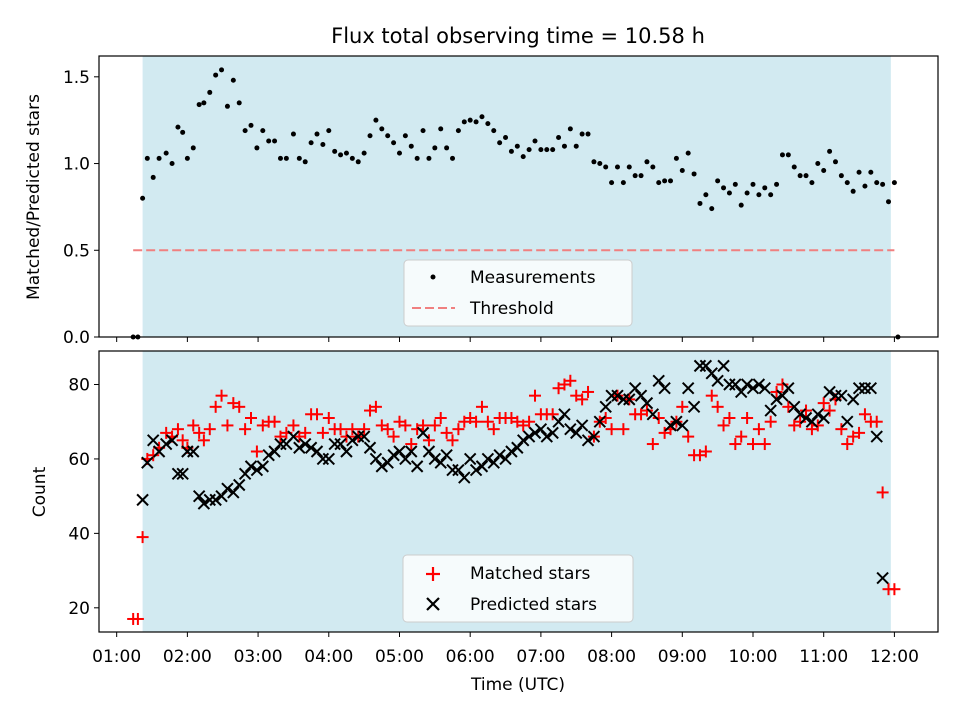 This screenshot has height=720, width=960. Describe the element at coordinates (328, 657) in the screenshot. I see `x-tick-label: 04:00` at that location.